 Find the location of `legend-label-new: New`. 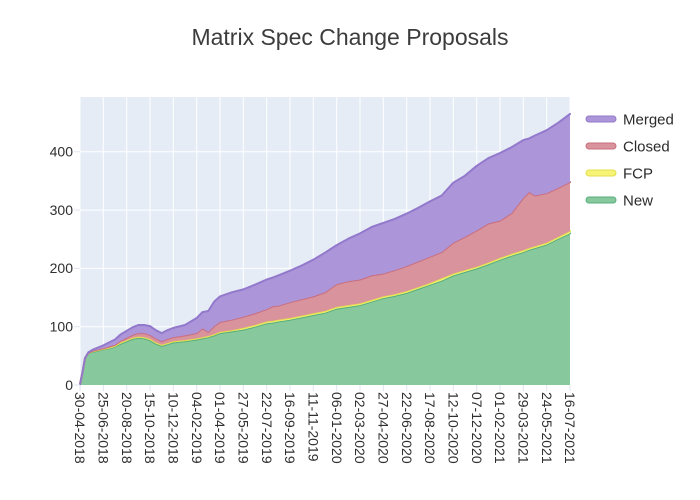

legend-label-new: New is located at coordinates (638, 200).